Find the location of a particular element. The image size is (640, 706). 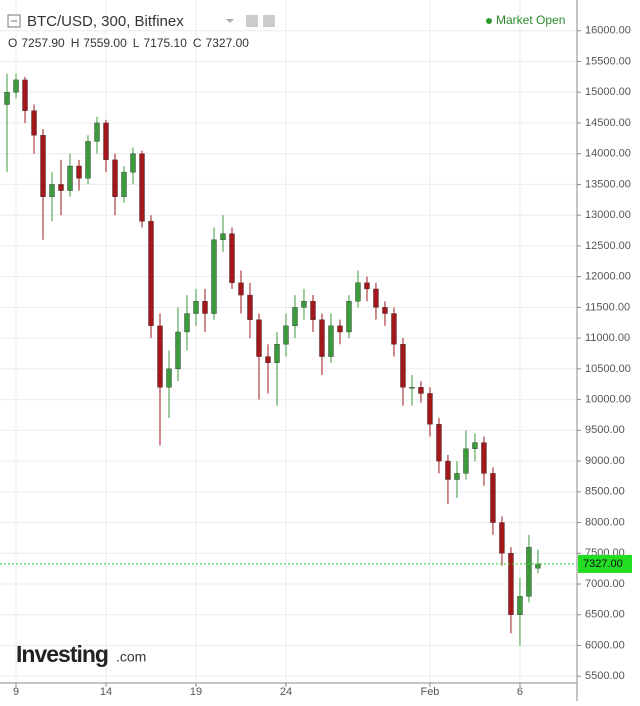

market-status: Market Open is located at coordinates (530, 20).